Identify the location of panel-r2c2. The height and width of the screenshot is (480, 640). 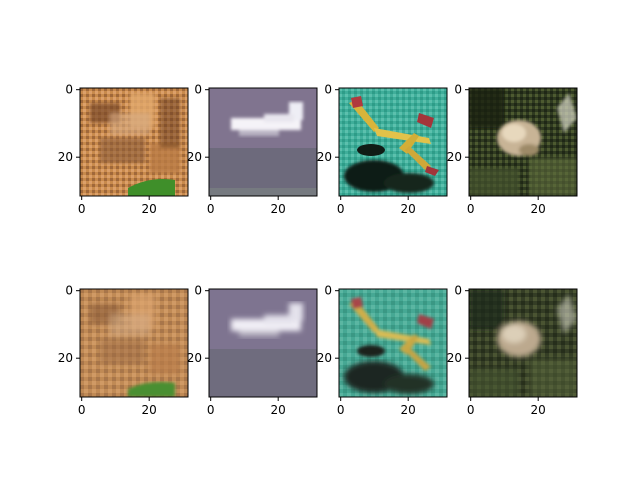
(263, 343).